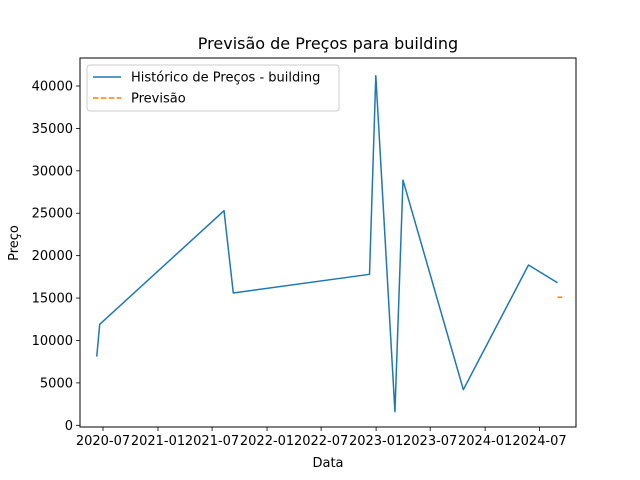 Image resolution: width=640 pixels, height=480 pixels. I want to click on x-tick-label: 2022-07, so click(321, 441).